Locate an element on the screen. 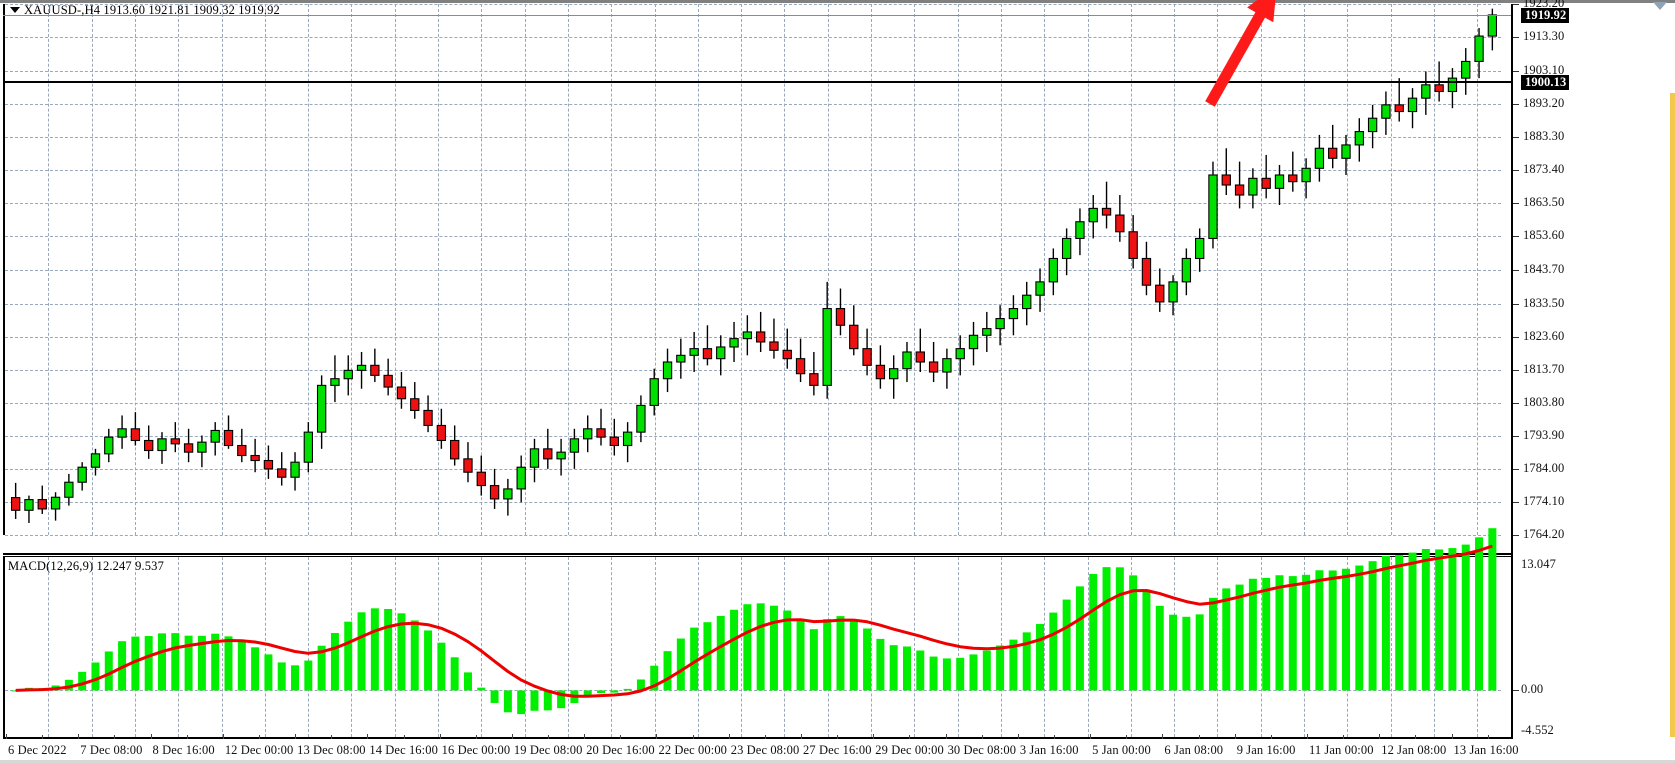 The image size is (1675, 763). macd-tick-mark is located at coordinates (1516, 691).